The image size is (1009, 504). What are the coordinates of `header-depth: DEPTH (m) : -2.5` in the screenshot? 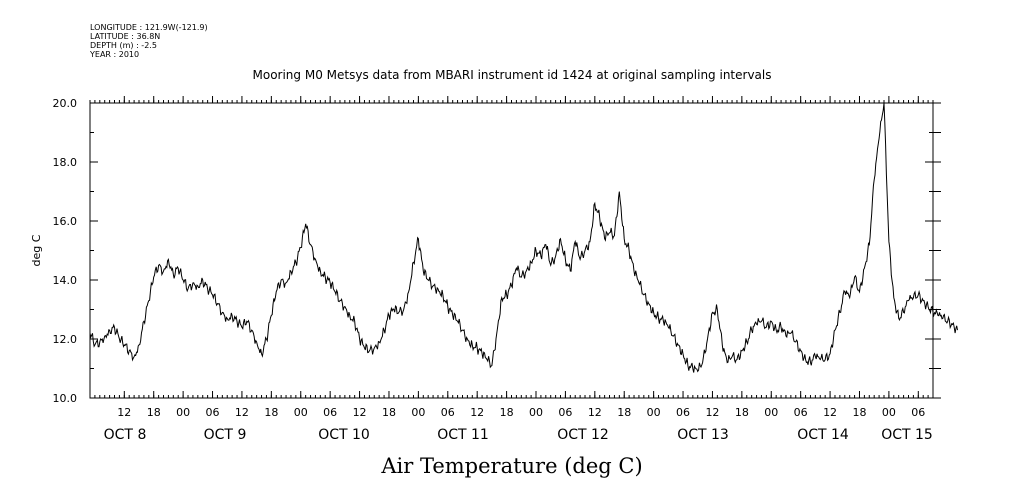 It's located at (123, 45).